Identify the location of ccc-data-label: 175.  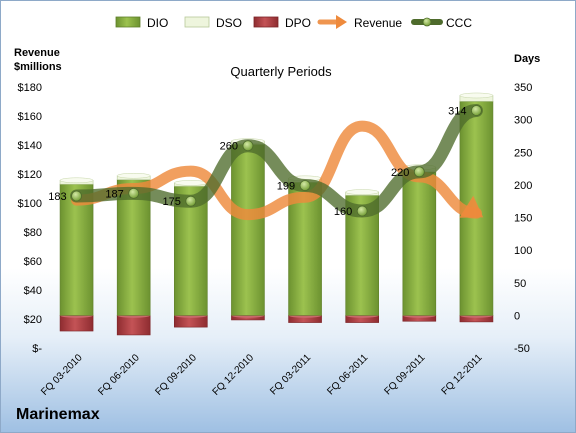
(171, 202).